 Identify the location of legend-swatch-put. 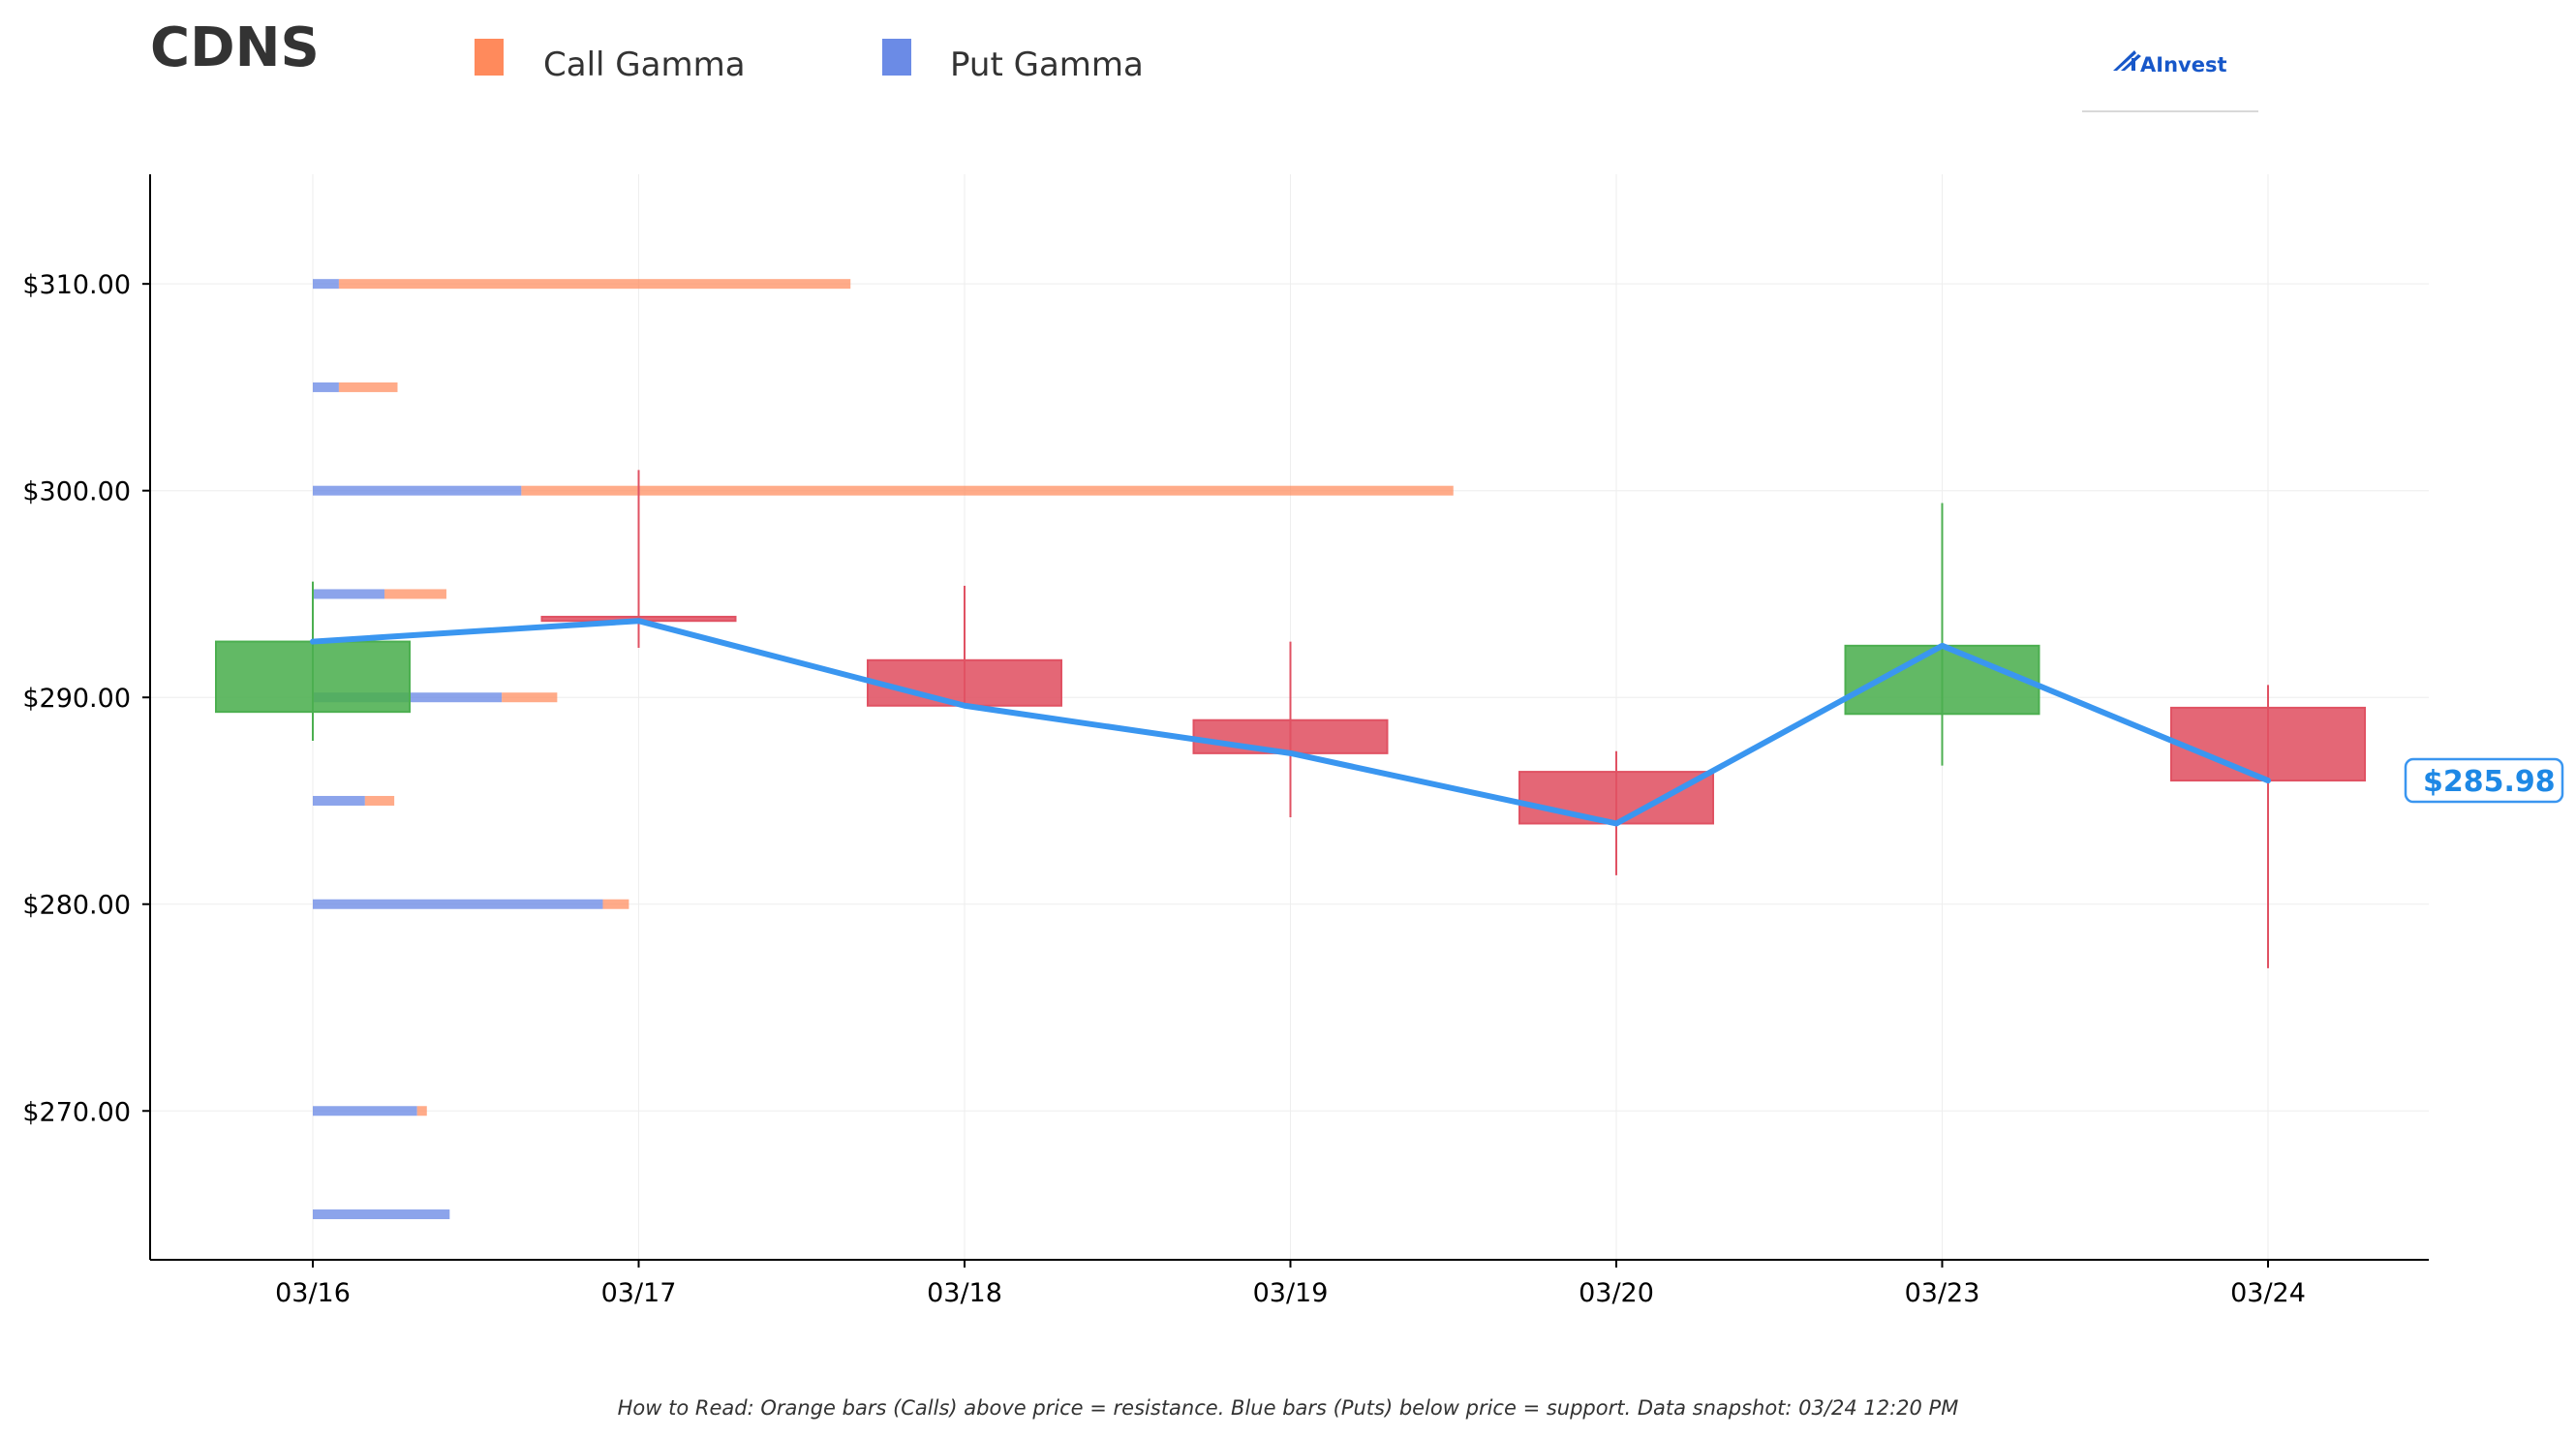
(896, 58).